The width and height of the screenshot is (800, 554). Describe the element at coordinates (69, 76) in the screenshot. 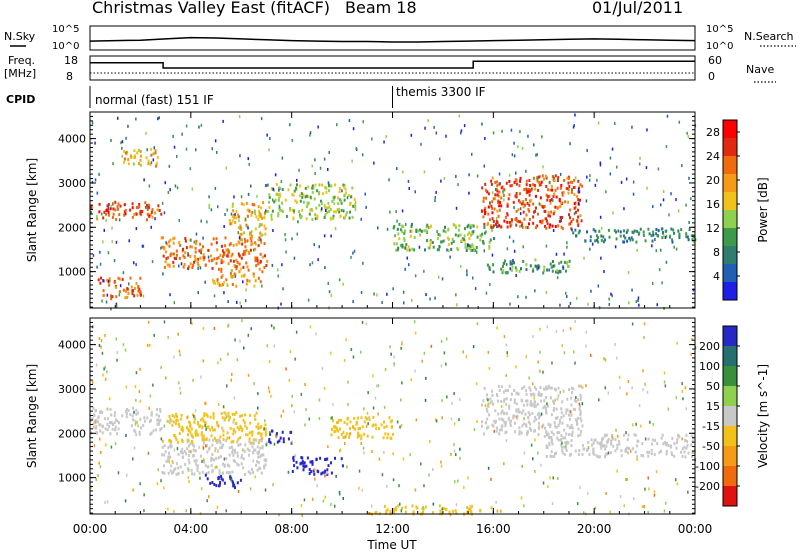

I see `freq-tick-bottom: 8` at that location.